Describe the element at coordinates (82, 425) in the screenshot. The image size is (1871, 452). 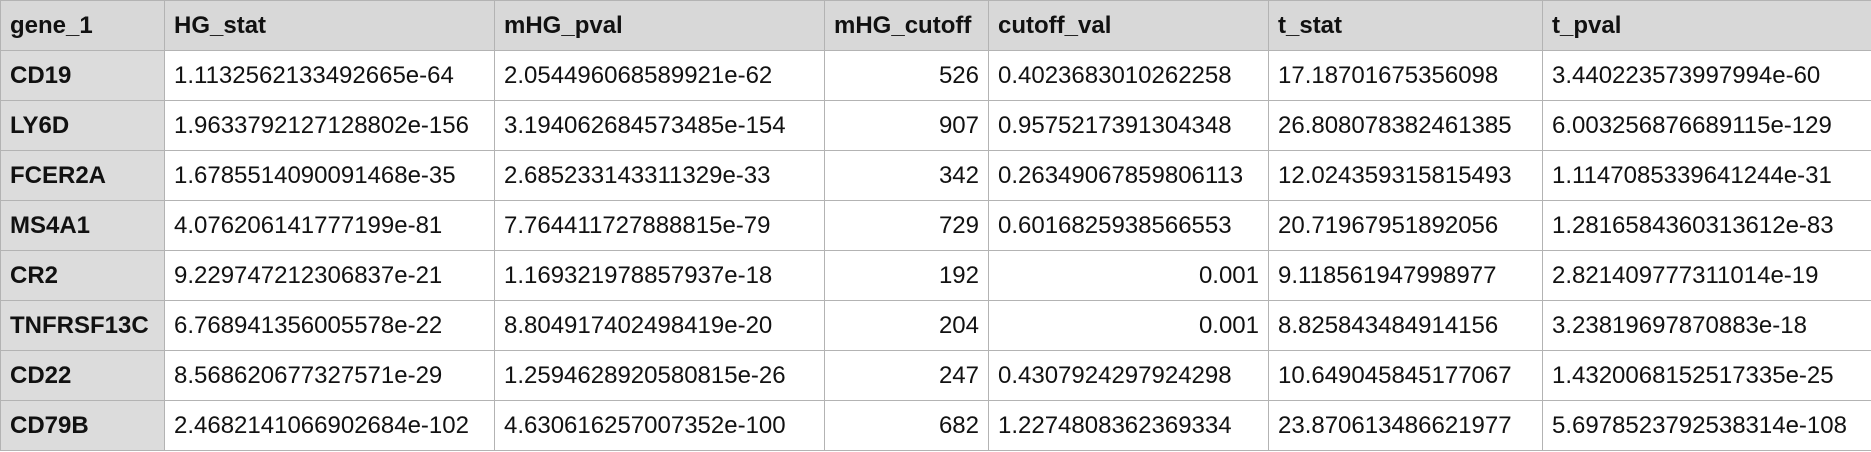
I see `table-cell: CD79B` at that location.